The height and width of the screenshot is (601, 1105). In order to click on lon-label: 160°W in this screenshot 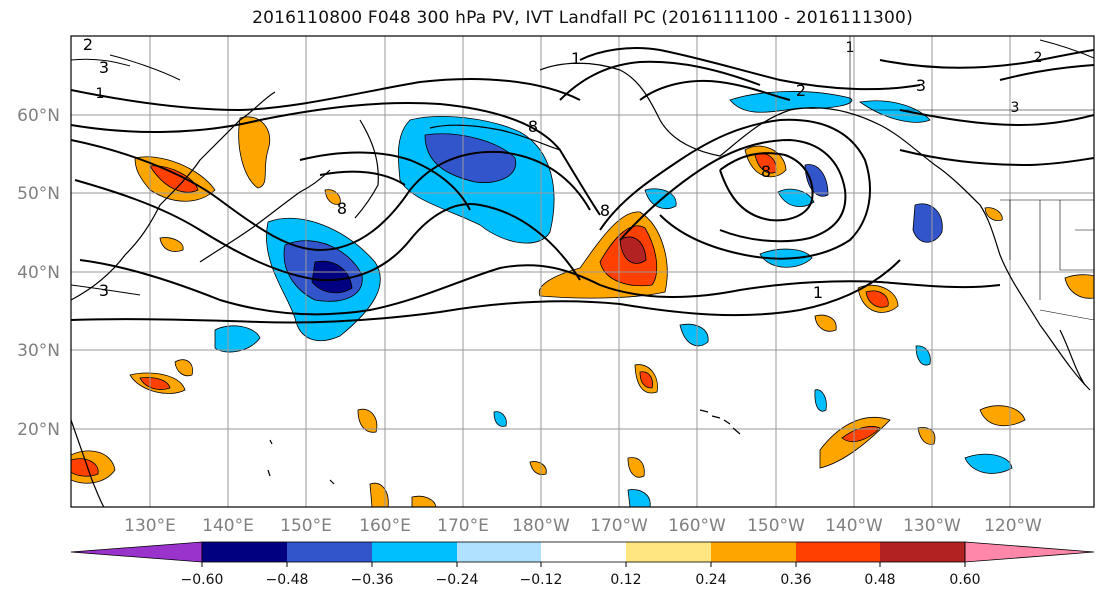, I will do `click(697, 526)`.